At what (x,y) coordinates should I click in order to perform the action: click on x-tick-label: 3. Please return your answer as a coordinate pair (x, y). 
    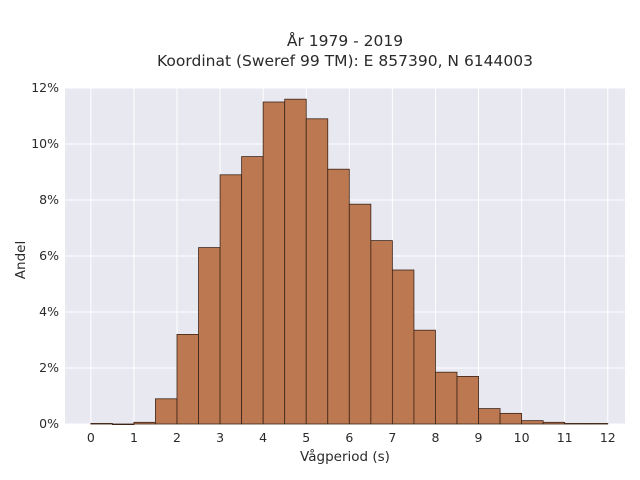
    Looking at the image, I should click on (220, 437).